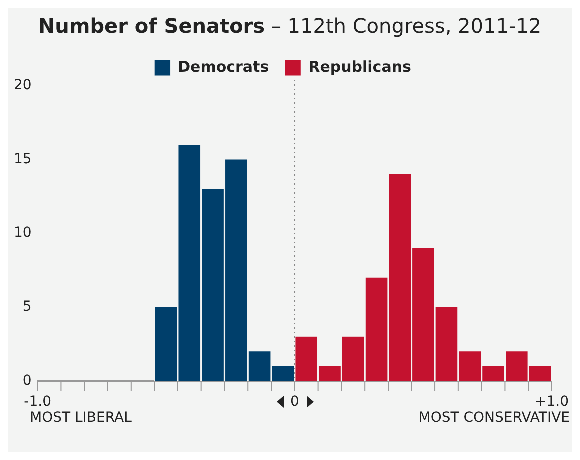 The width and height of the screenshot is (580, 460). Describe the element at coordinates (38, 402) in the screenshot. I see `x-tick-label: -1.0` at that location.